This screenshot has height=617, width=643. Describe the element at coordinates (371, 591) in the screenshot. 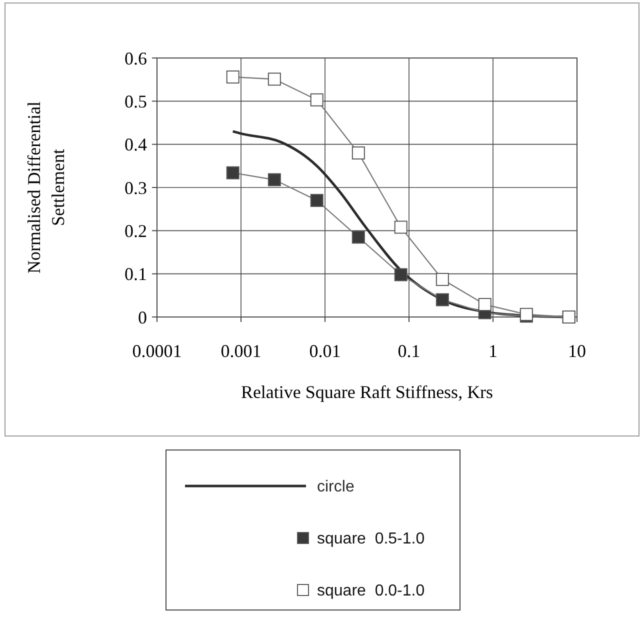

I see `legend-label: square 0.0-1.0` at that location.